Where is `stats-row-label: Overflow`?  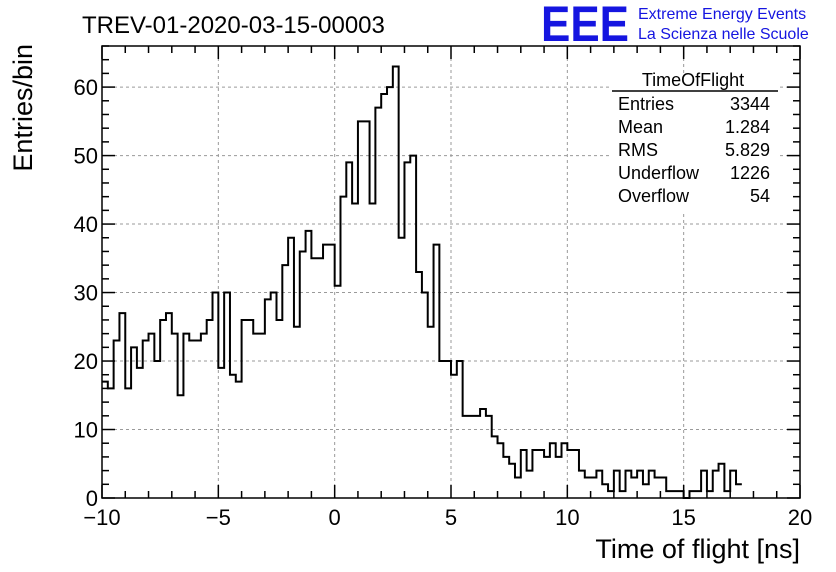 stats-row-label: Overflow is located at coordinates (654, 196).